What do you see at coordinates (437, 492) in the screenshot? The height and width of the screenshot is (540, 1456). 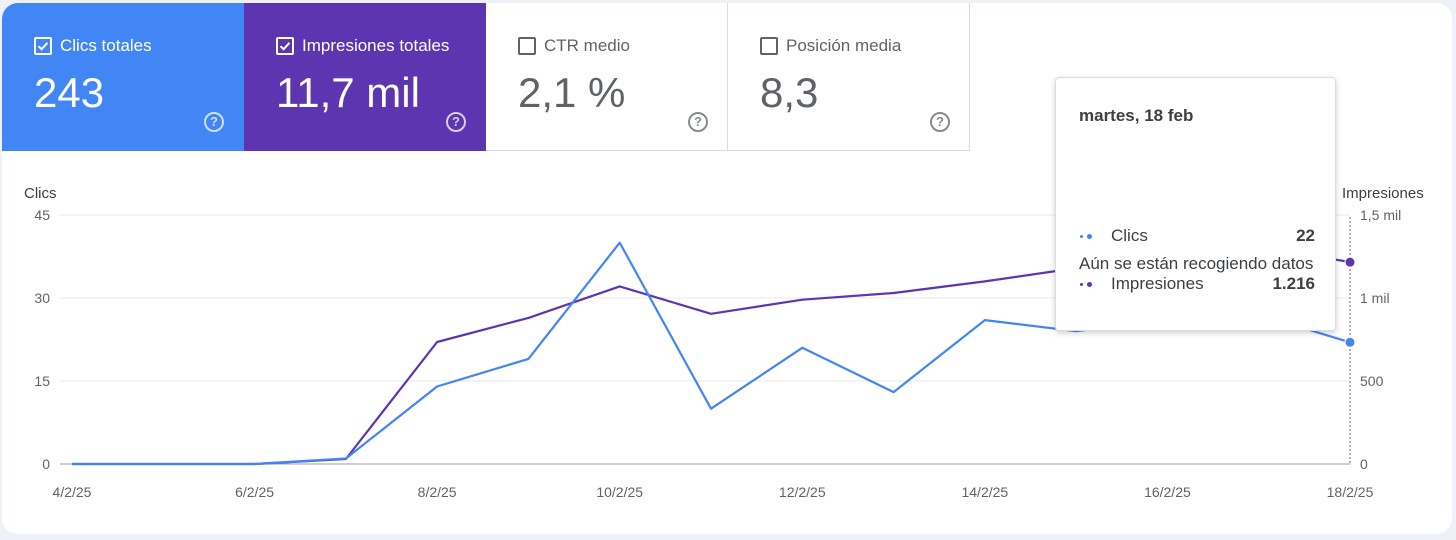 I see `x-tick-label: 8/2/25` at bounding box center [437, 492].